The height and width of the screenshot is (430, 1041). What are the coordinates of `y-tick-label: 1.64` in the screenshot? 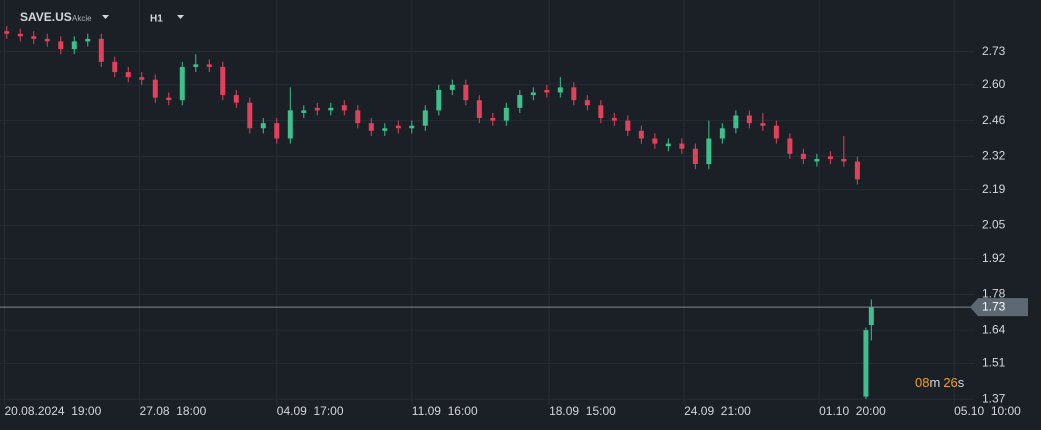 It's located at (994, 329).